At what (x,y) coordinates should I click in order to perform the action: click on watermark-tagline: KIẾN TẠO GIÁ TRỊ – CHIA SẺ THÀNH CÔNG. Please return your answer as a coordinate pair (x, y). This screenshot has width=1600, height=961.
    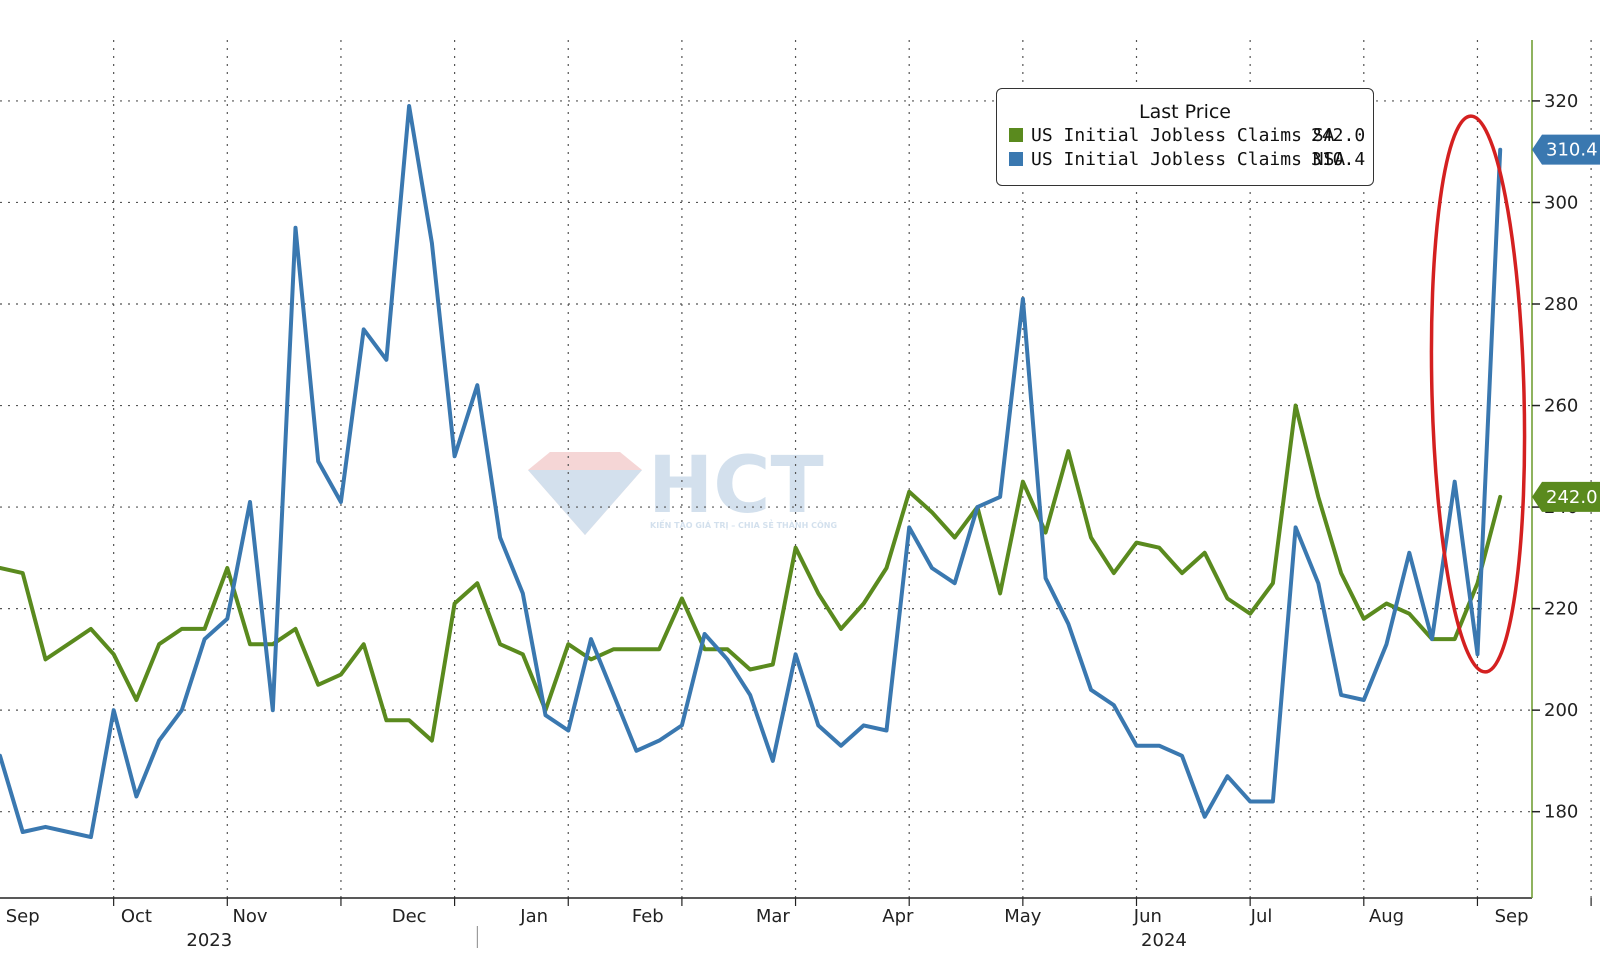
    Looking at the image, I should click on (743, 524).